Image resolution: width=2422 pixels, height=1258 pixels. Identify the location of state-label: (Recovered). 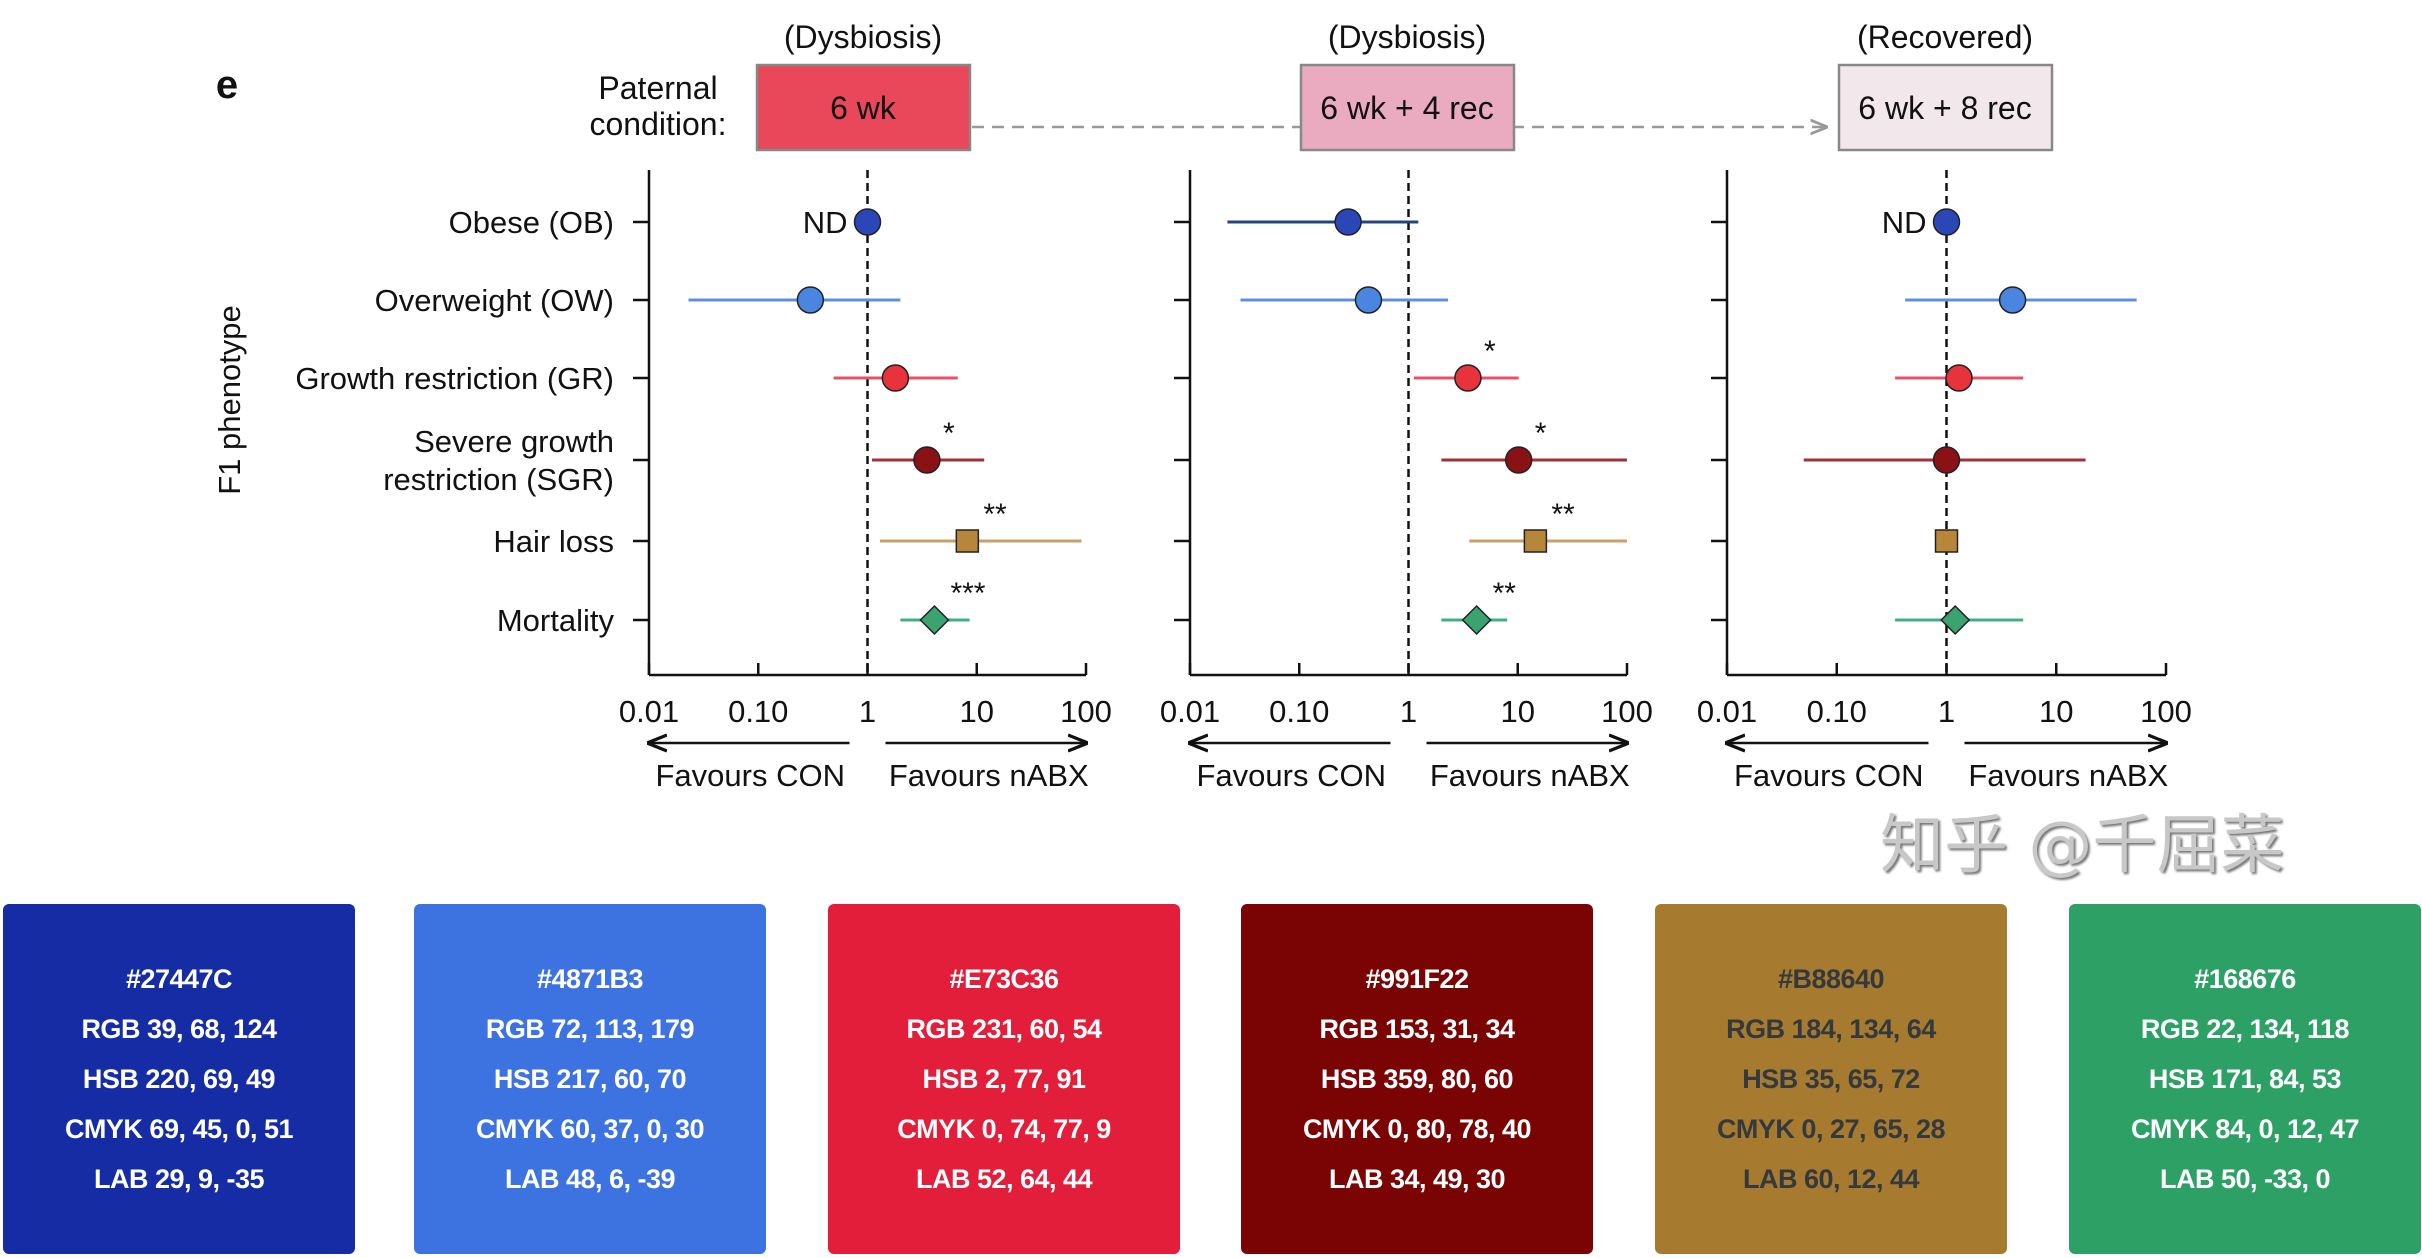
(1945, 37).